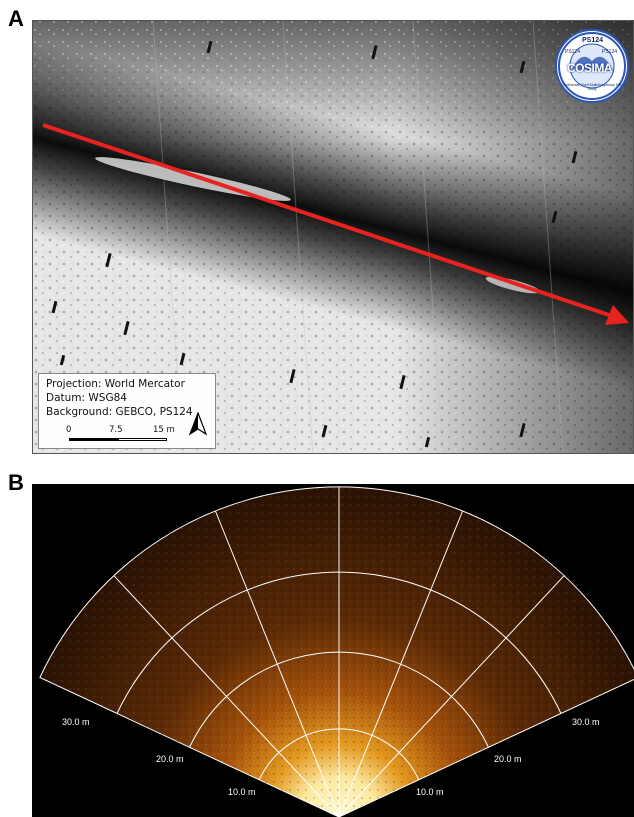  What do you see at coordinates (16, 482) in the screenshot?
I see `panel-b-letter: B` at bounding box center [16, 482].